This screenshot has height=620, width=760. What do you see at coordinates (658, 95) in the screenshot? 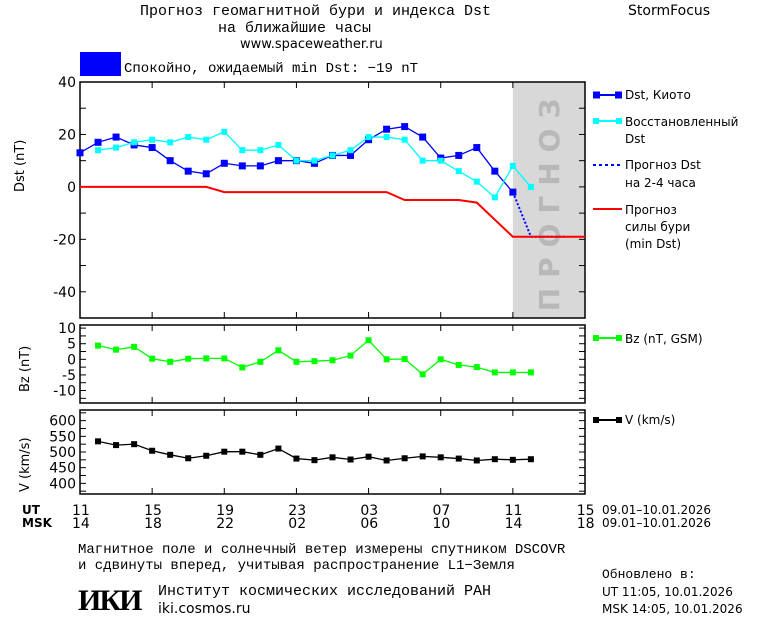
I see `legend-dst-kyoto: Dst, Киото` at bounding box center [658, 95].